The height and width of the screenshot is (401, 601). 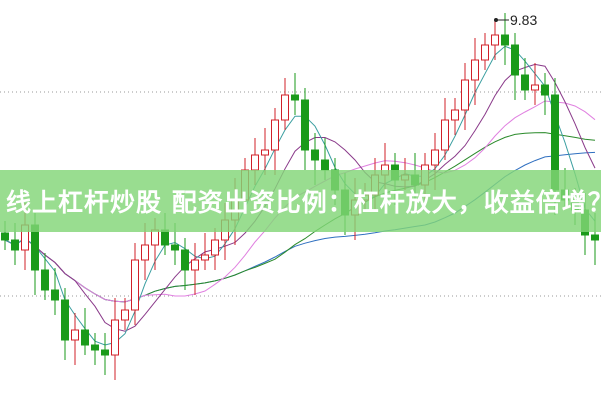 I want to click on max-price-label: 9.83, so click(x=523, y=20).